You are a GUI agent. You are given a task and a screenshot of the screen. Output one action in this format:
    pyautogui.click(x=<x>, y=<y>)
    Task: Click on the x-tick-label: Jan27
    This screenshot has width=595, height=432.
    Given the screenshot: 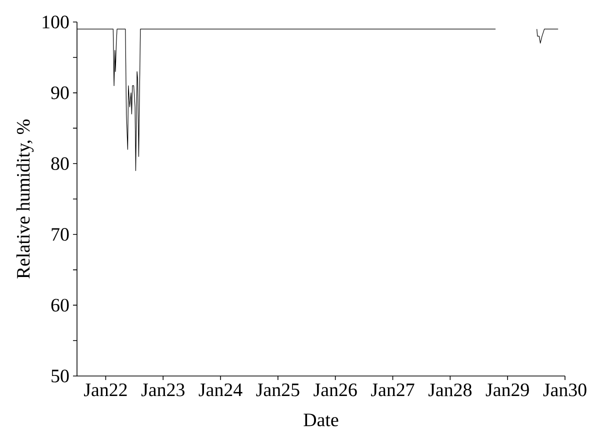 What is the action you would take?
    pyautogui.click(x=392, y=390)
    